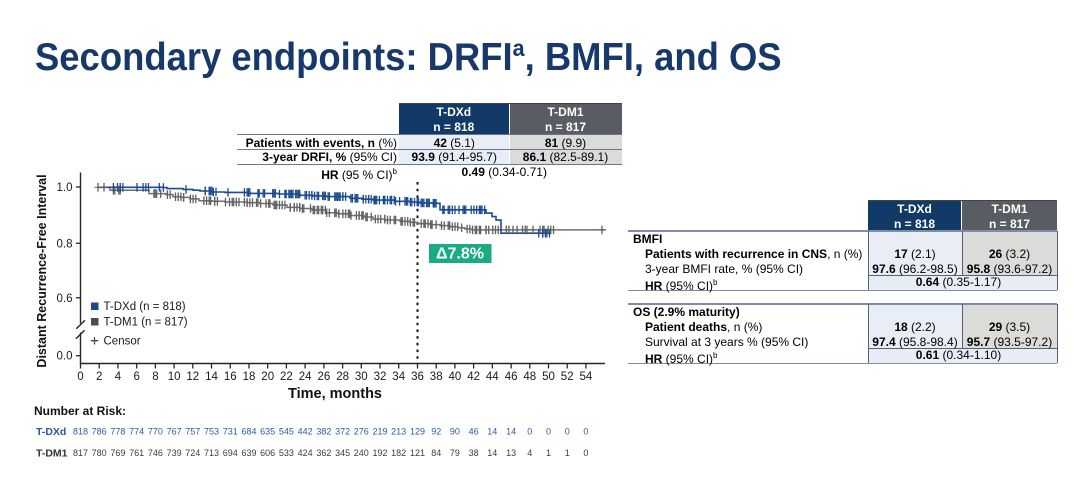 Image resolution: width=1080 pixels, height=498 pixels. I want to click on svg-text: 10, so click(174, 377).